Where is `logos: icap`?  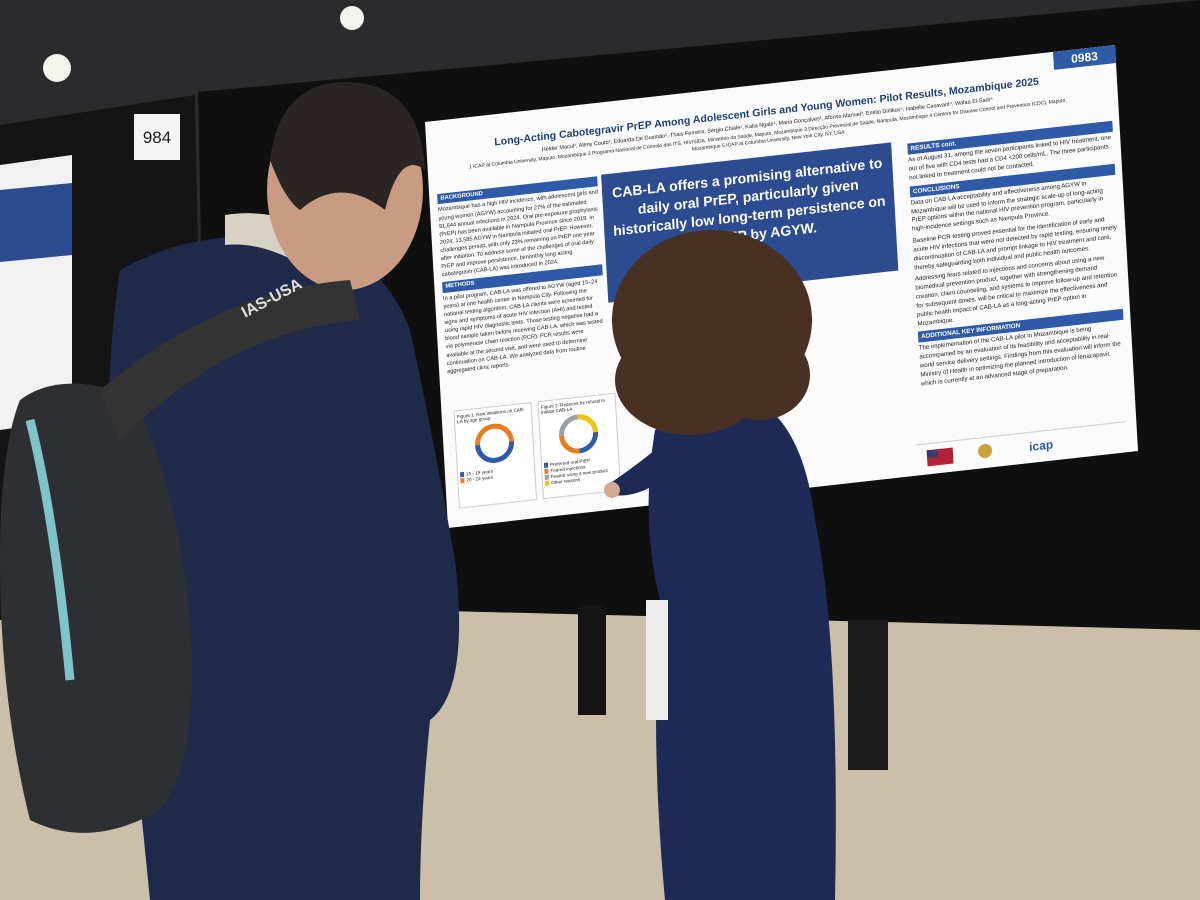
logos: icap is located at coordinates (990, 452).